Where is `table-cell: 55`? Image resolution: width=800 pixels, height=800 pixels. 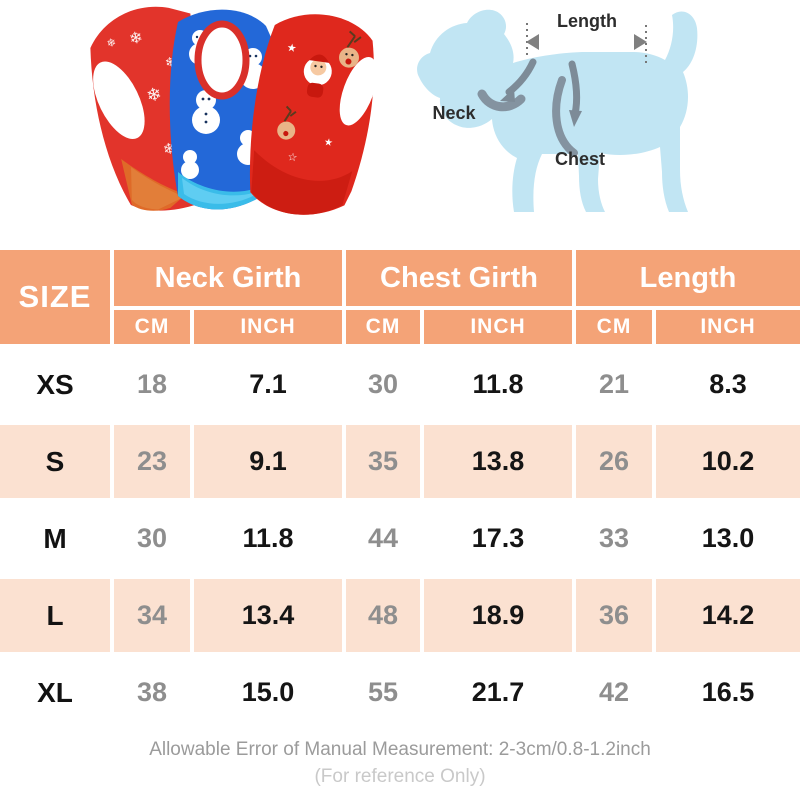 table-cell: 55 is located at coordinates (383, 692).